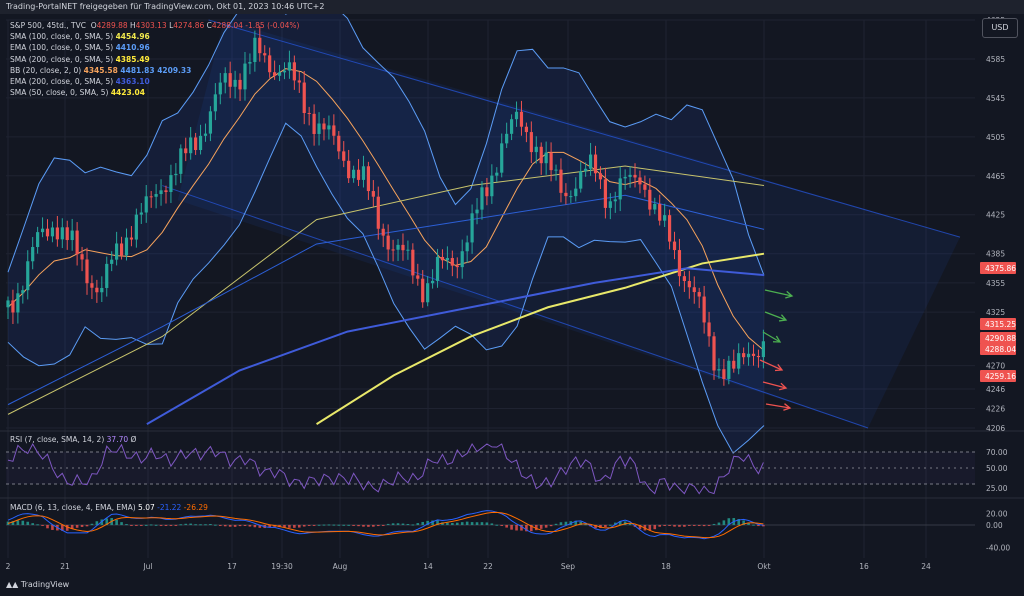 Image resolution: width=1024 pixels, height=596 pixels. I want to click on price-tag-label: 4259.16, so click(1000, 376).